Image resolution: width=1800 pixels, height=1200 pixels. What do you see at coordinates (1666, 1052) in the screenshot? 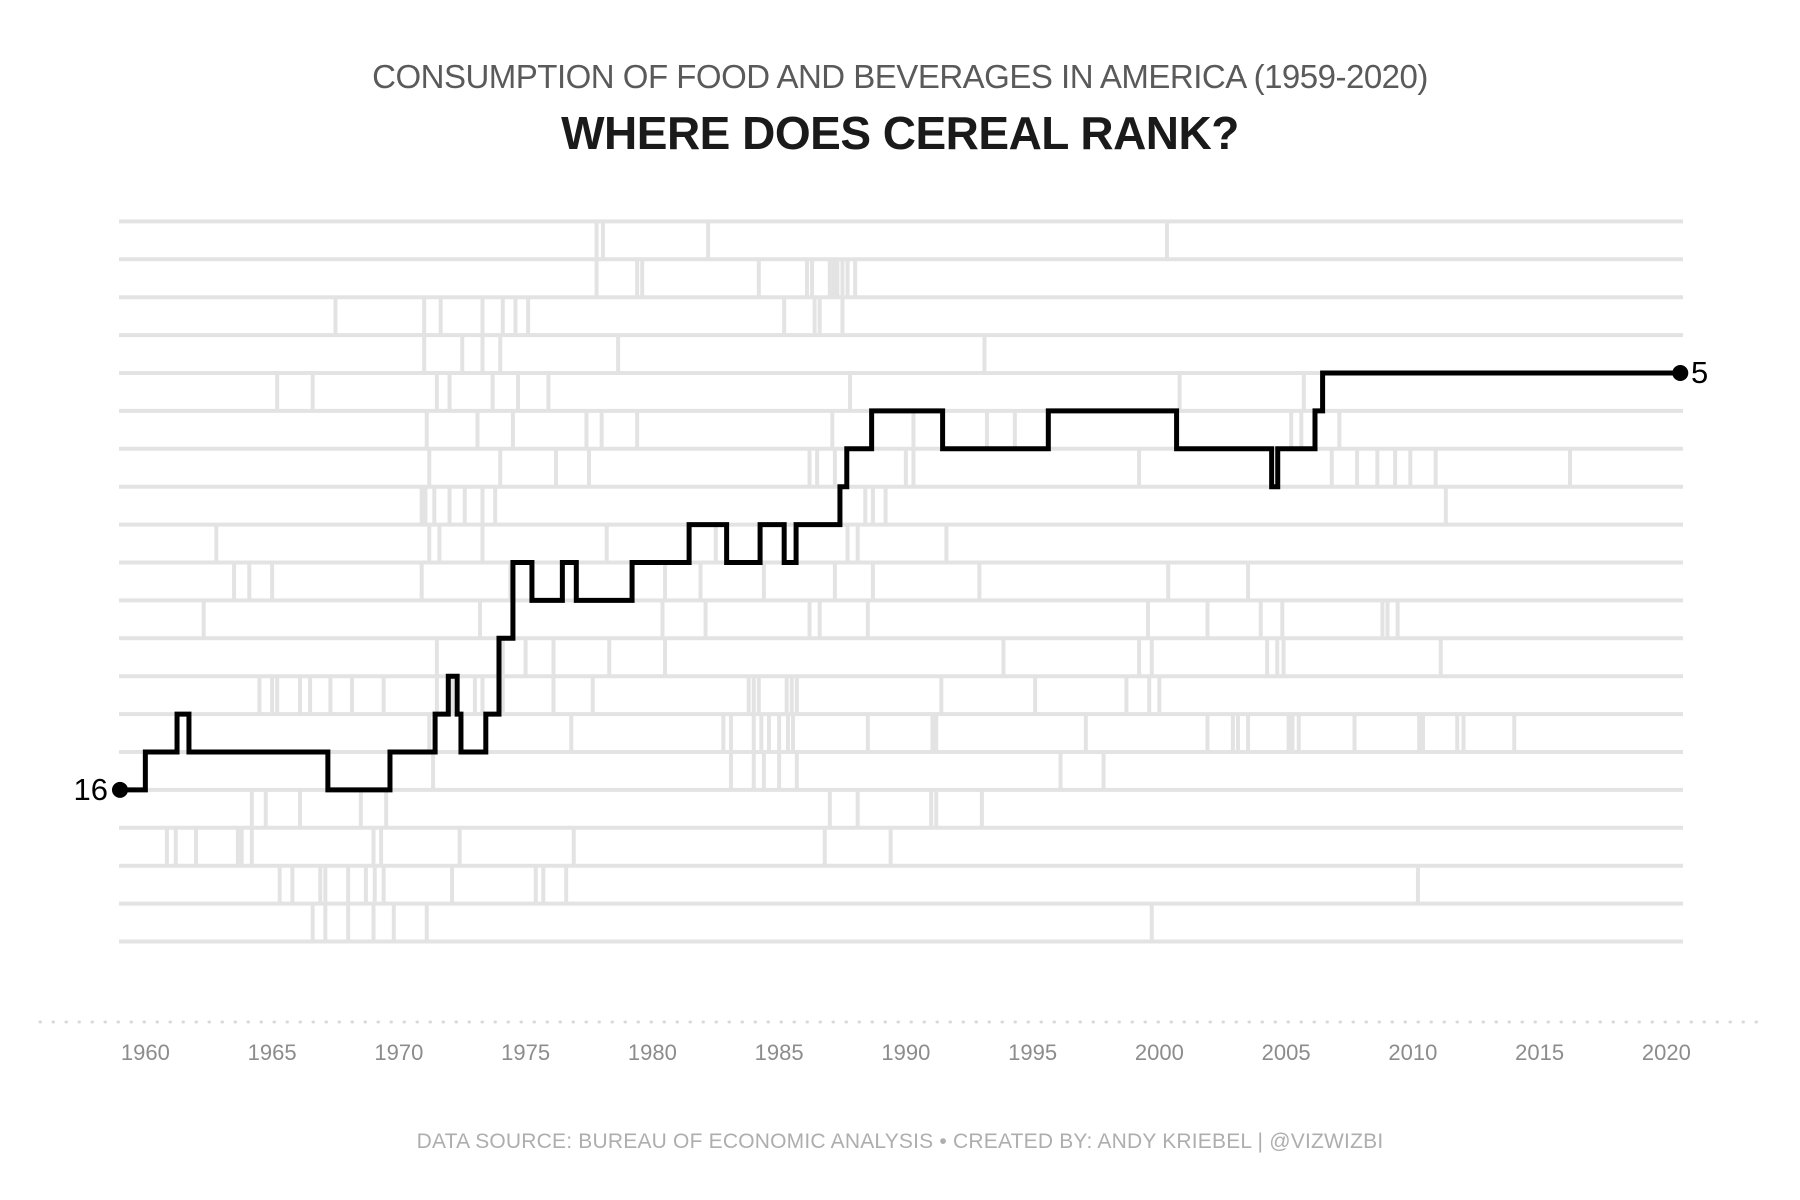
I see `x-axis-tick-label: 2020` at bounding box center [1666, 1052].